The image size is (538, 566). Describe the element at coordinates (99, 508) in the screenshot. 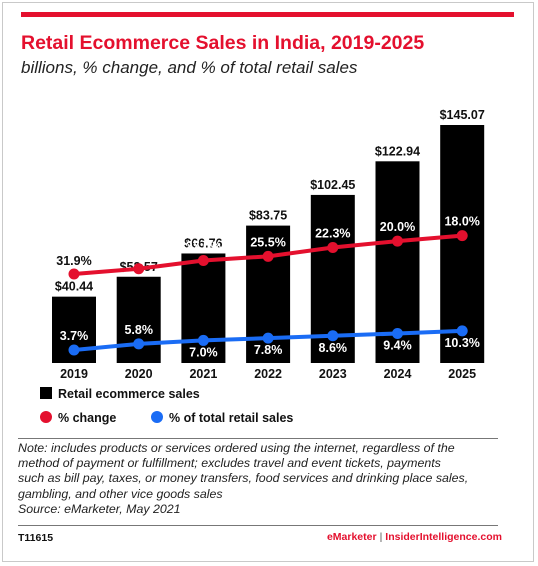

I see `source-line: Source: eMarketer, May 2021` at that location.